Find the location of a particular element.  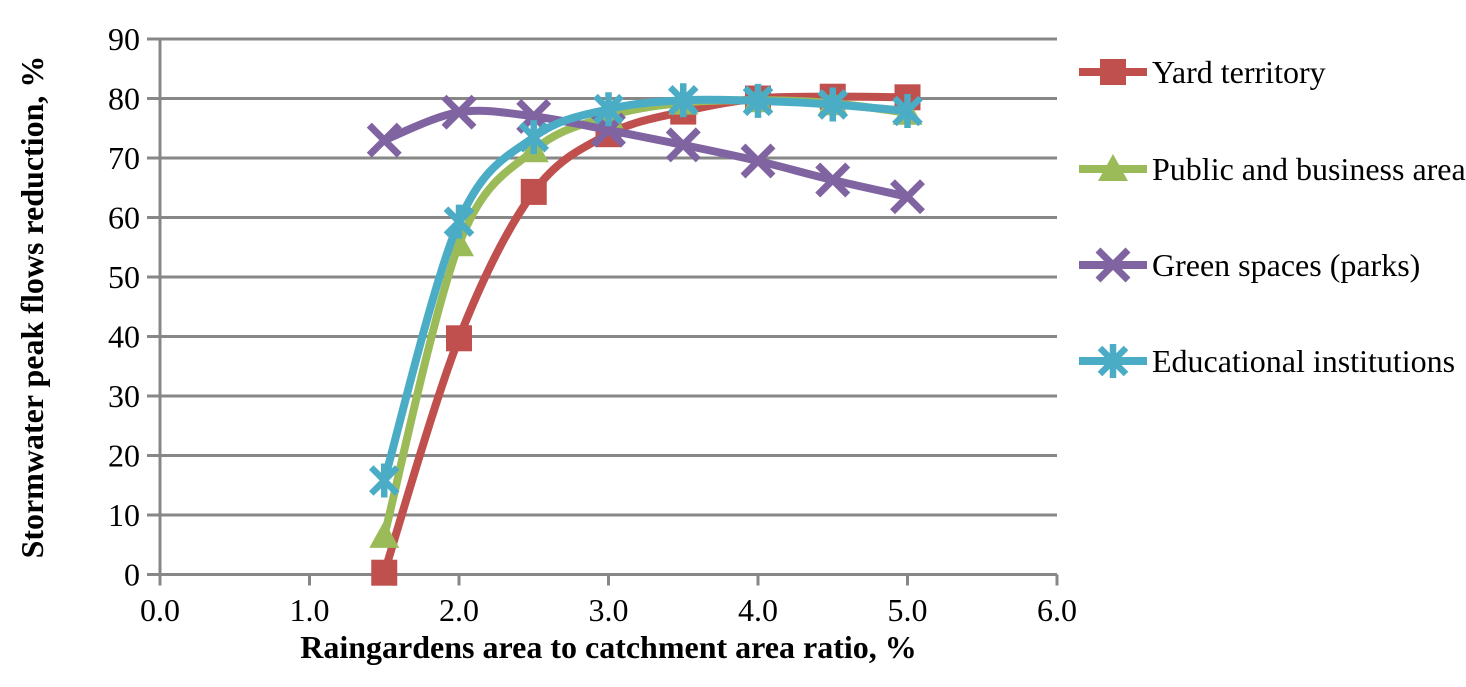

y-tick-label: 80 is located at coordinates (124, 99).